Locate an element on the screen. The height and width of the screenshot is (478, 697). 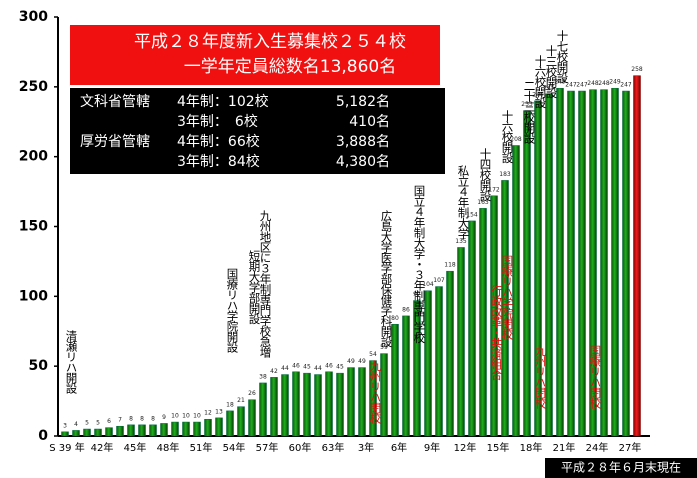
annotation: 国立４年制大学・３年制専門学校 is located at coordinates (420, 264).